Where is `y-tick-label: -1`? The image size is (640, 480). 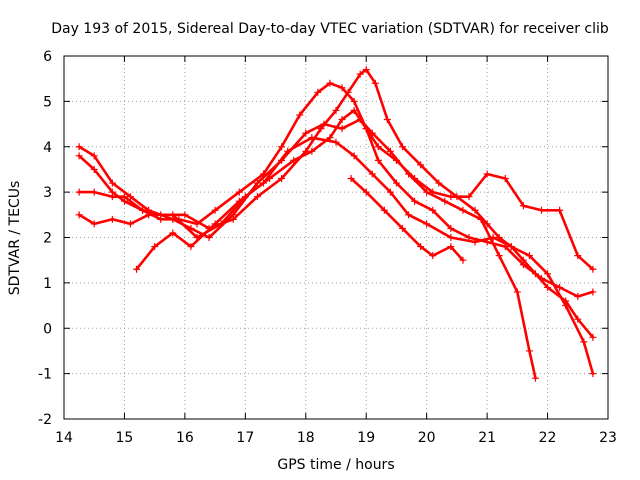
y-tick-label: -1 is located at coordinates (45, 375).